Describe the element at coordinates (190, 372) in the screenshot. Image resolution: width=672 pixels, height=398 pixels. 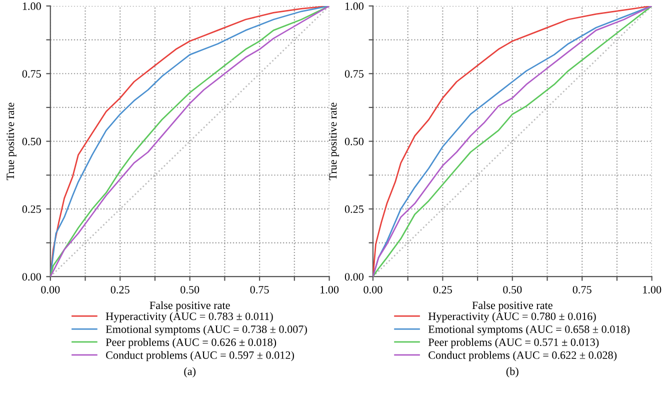
I see `text: (a)` at that location.